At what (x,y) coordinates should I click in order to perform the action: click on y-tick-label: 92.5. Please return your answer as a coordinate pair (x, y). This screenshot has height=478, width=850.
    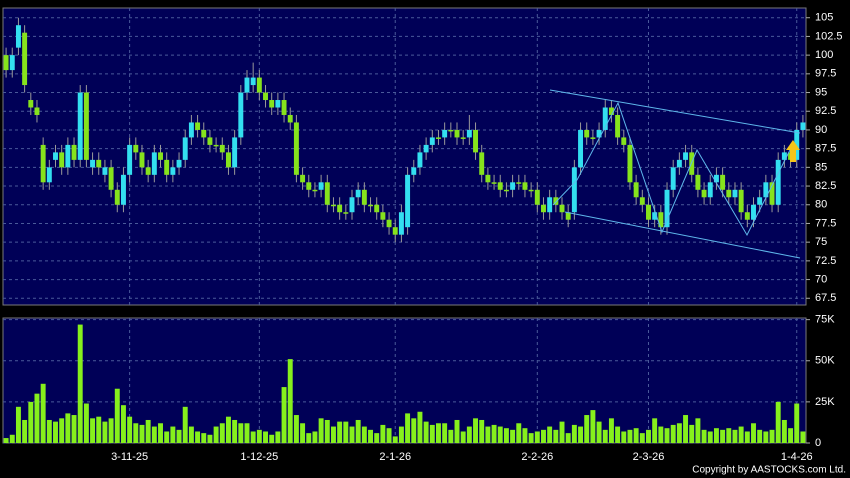
    Looking at the image, I should click on (825, 111).